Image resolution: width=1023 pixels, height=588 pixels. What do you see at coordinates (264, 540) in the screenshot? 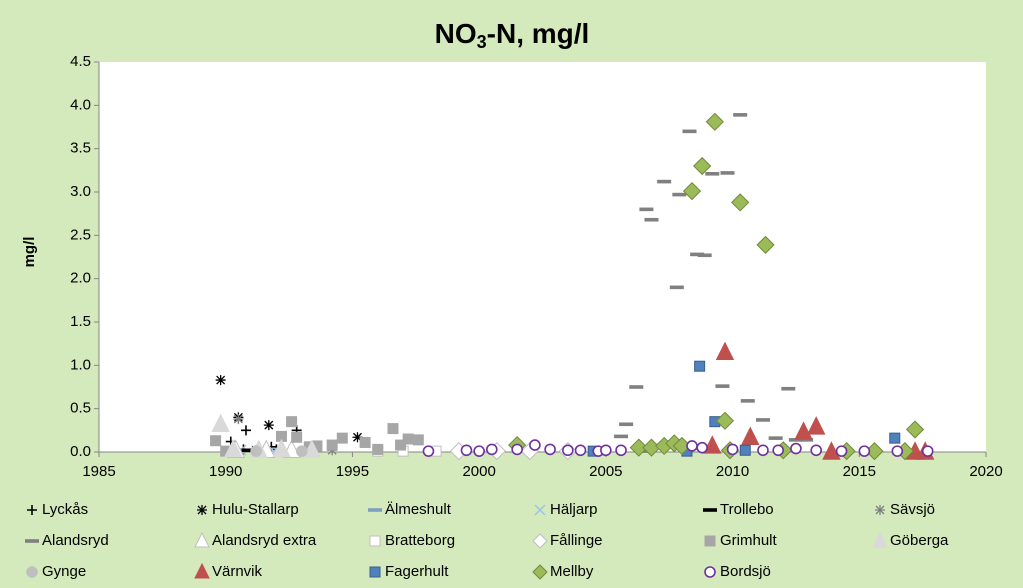
I see `legend-label: Alandsryd extra` at bounding box center [264, 540].